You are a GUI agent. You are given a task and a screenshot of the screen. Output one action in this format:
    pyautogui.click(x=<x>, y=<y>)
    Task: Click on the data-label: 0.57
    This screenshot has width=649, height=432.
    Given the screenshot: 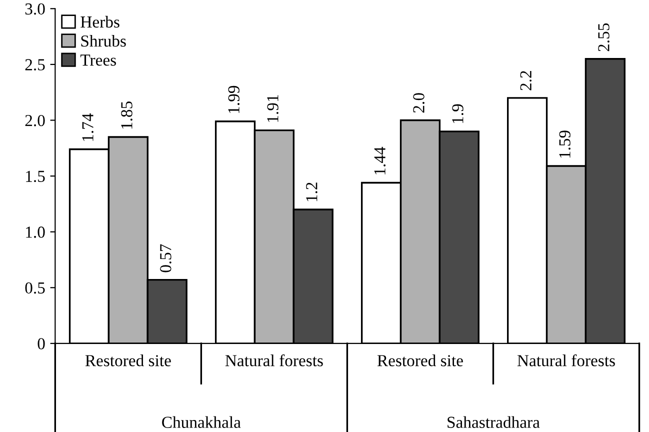 What is the action you would take?
    pyautogui.click(x=166, y=258)
    